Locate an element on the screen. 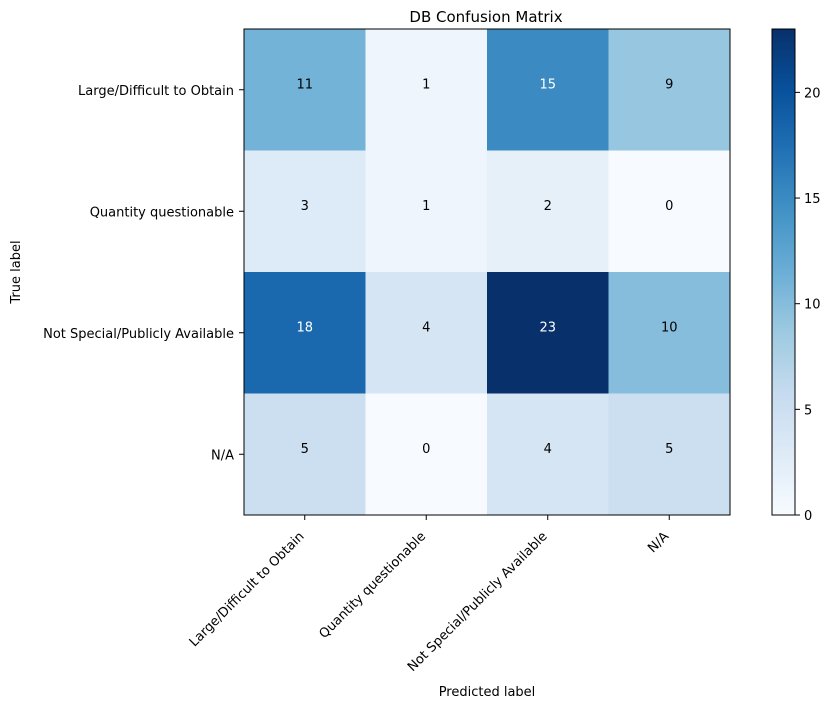  heatmap-cell-value: 3 is located at coordinates (305, 206).